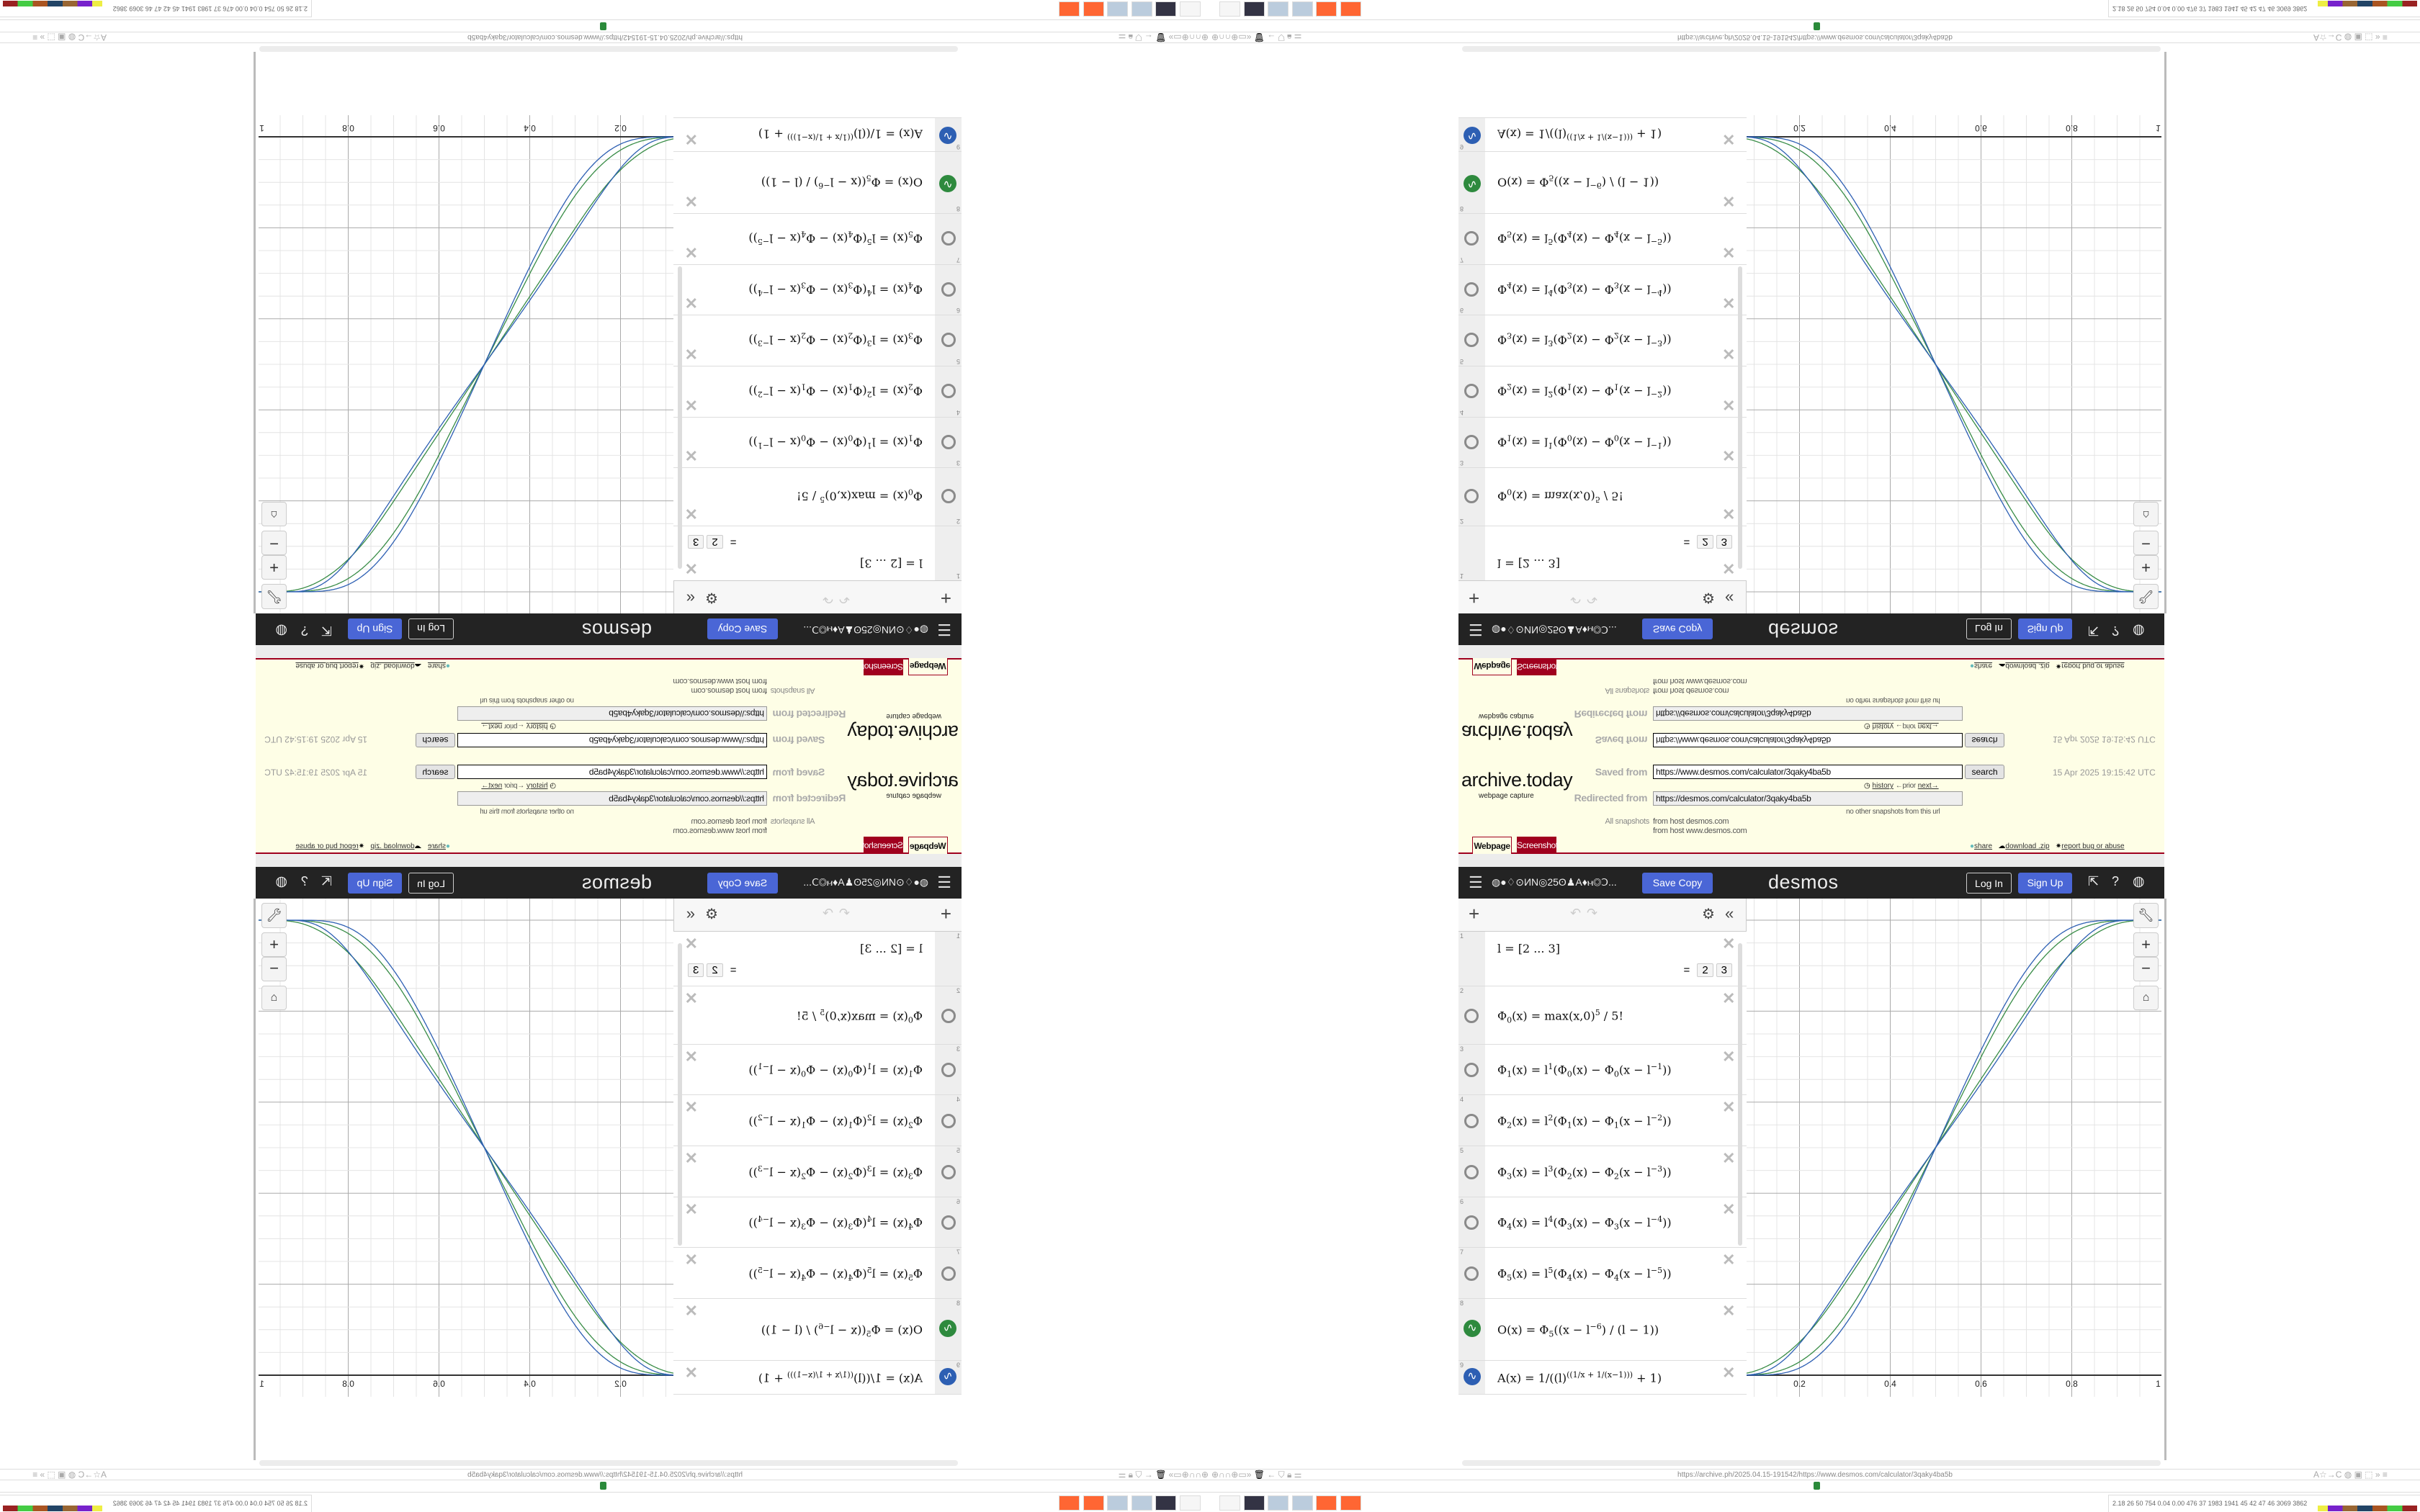 This screenshot has height=1512, width=2420. What do you see at coordinates (944, 630) in the screenshot?
I see `hamburger-menu-icon: ☰` at bounding box center [944, 630].